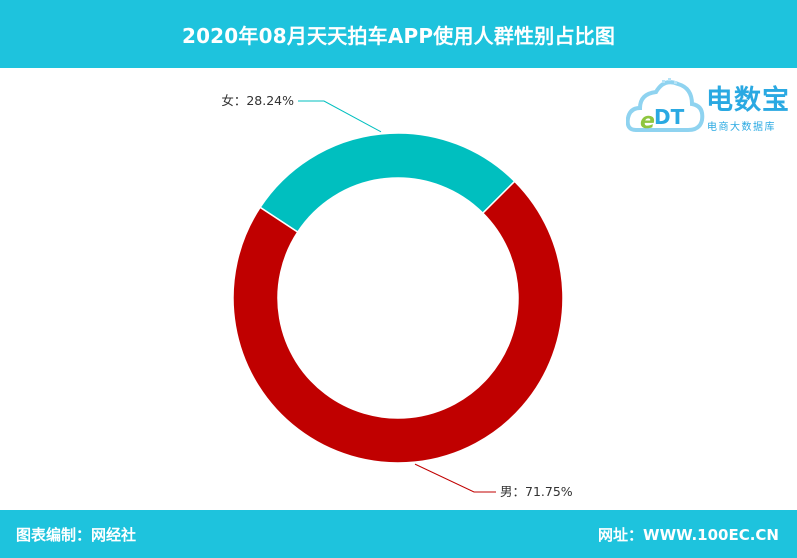  Describe the element at coordinates (669, 117) in the screenshot. I see `logo-mark-dt: DT` at that location.